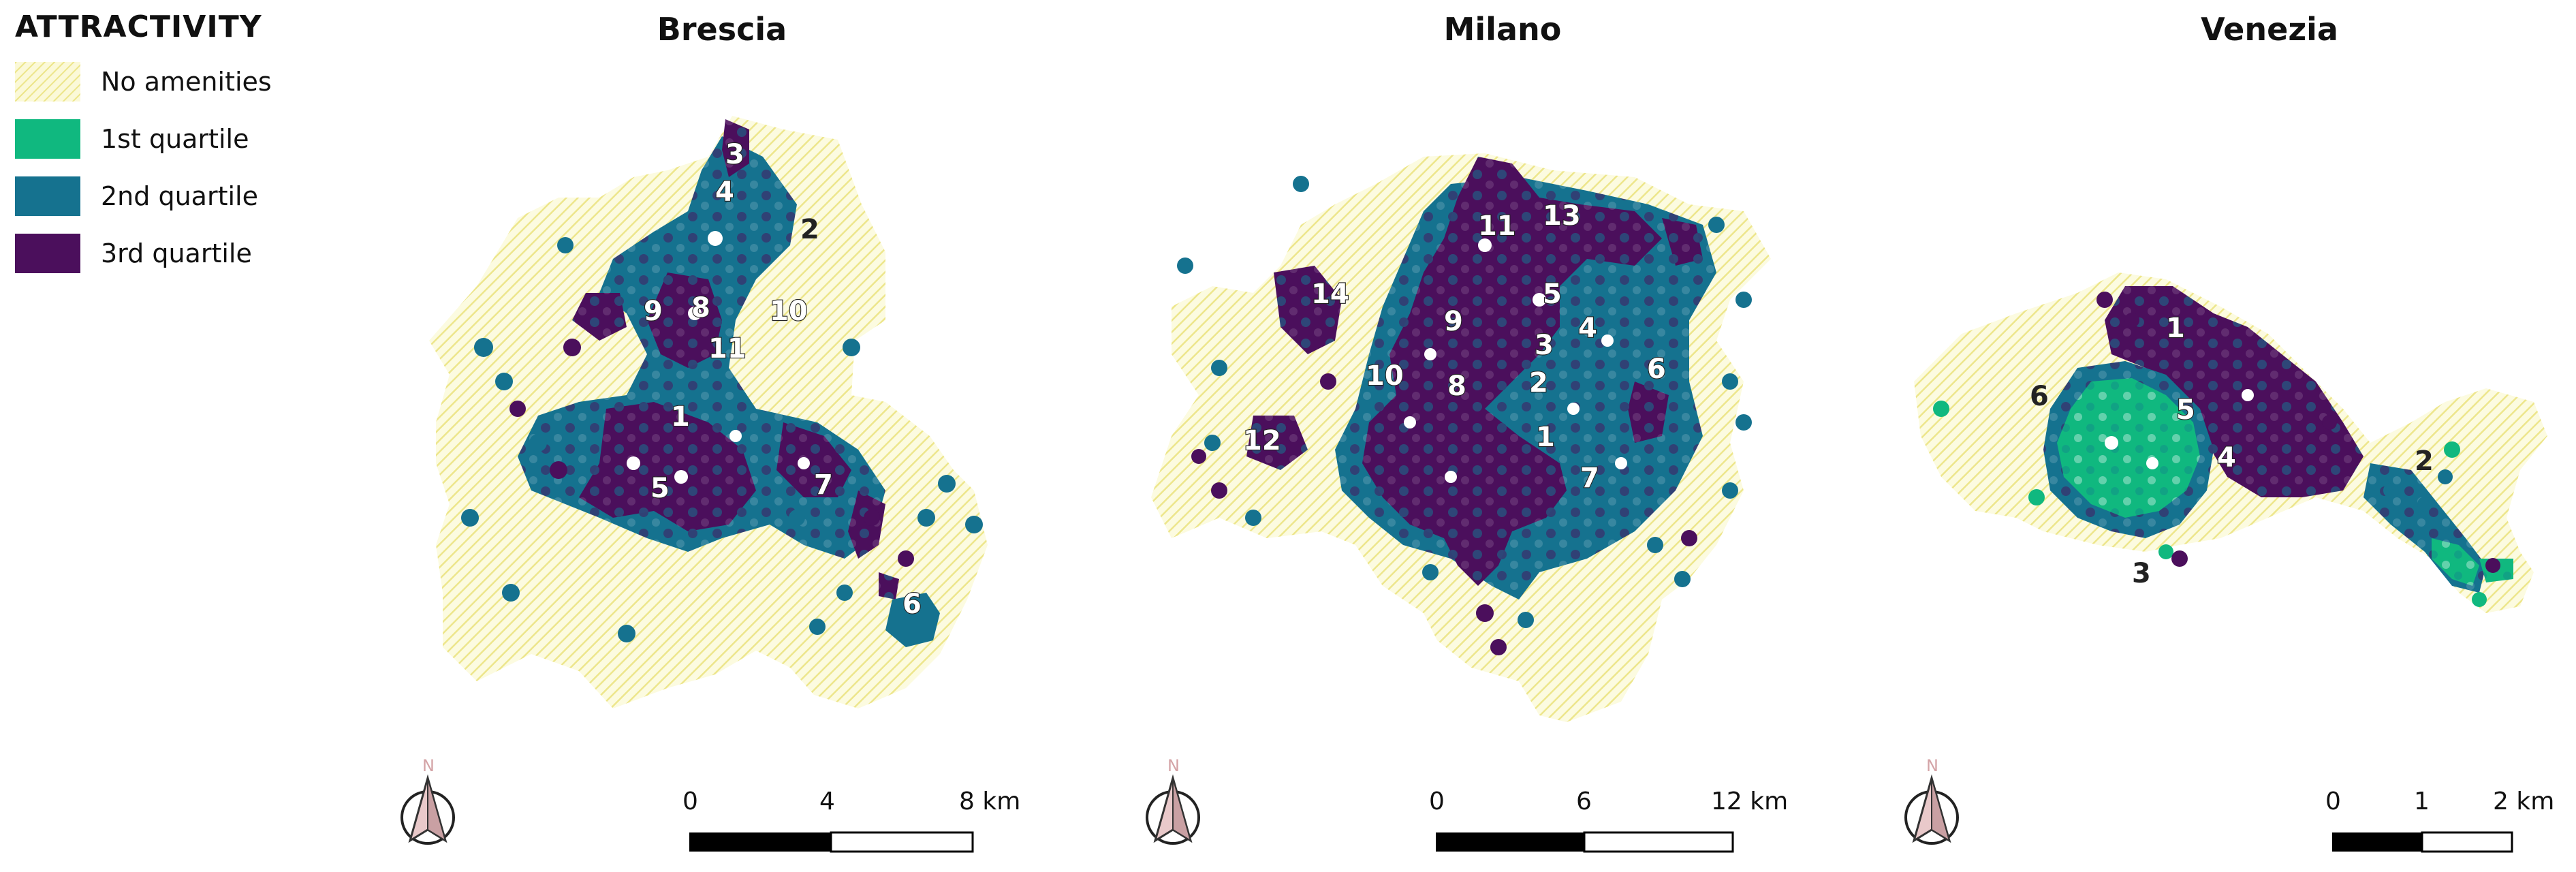  I want to click on area-label: 13, so click(1562, 216).